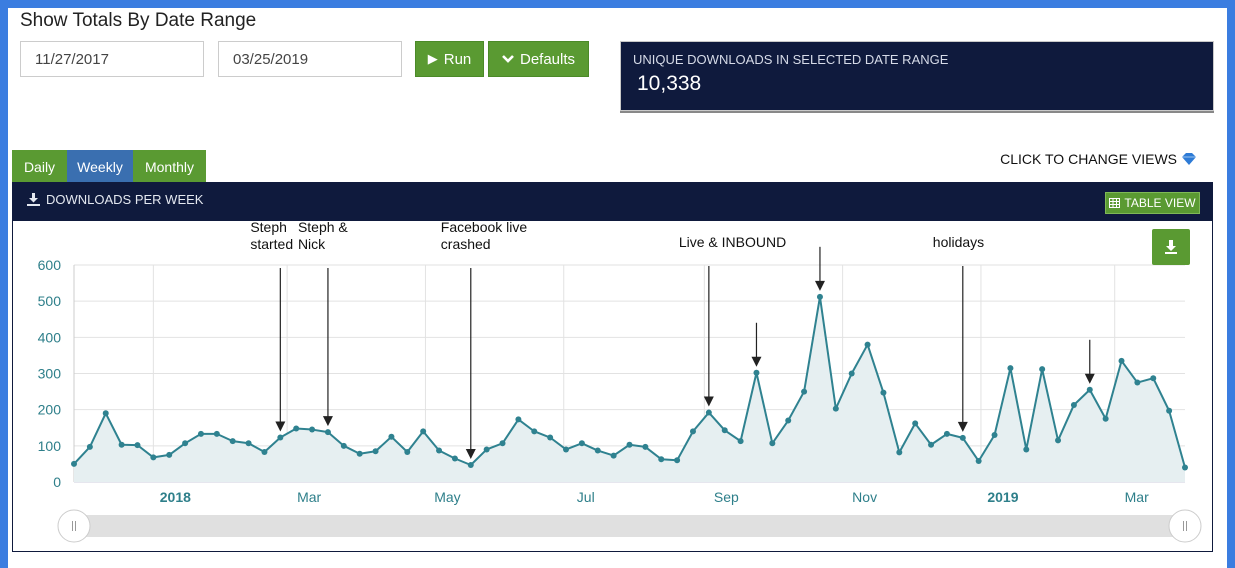 Image resolution: width=1235 pixels, height=568 pixels. I want to click on navigator-handle-right, so click(1185, 526).